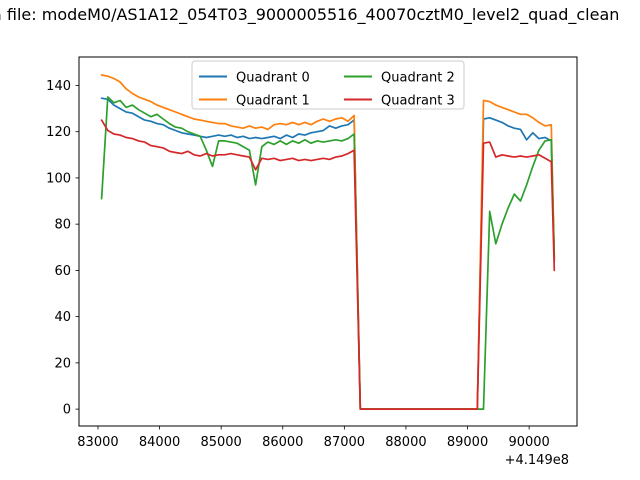  Describe the element at coordinates (536, 460) in the screenshot. I see `x-axis-offset-label: +4.149e8` at that location.